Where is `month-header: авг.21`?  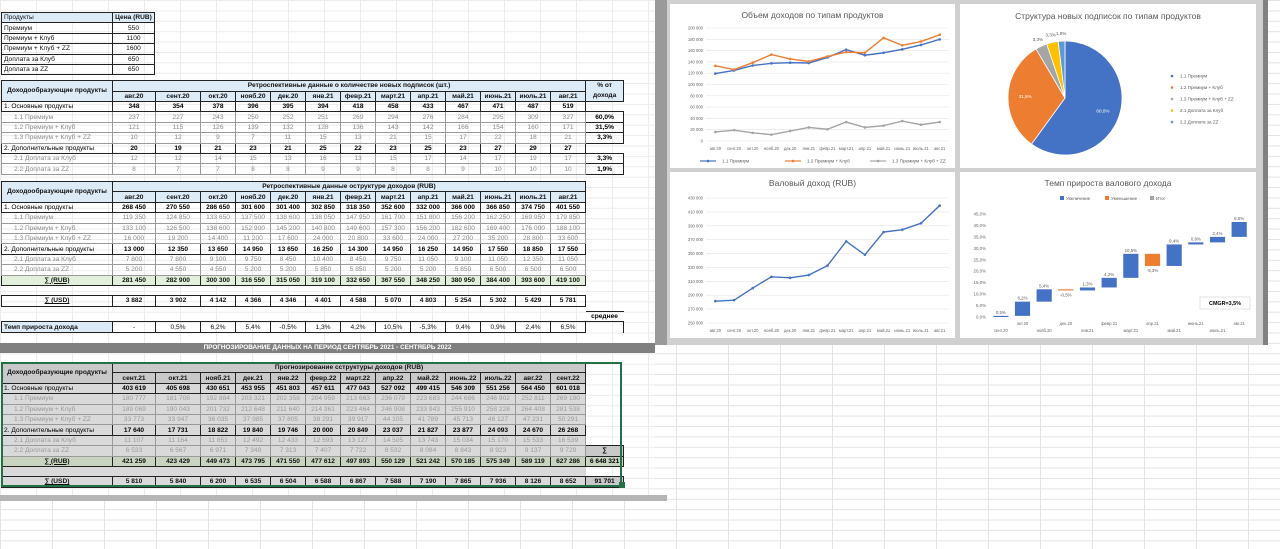
month-header: авг.21 is located at coordinates (568, 96).